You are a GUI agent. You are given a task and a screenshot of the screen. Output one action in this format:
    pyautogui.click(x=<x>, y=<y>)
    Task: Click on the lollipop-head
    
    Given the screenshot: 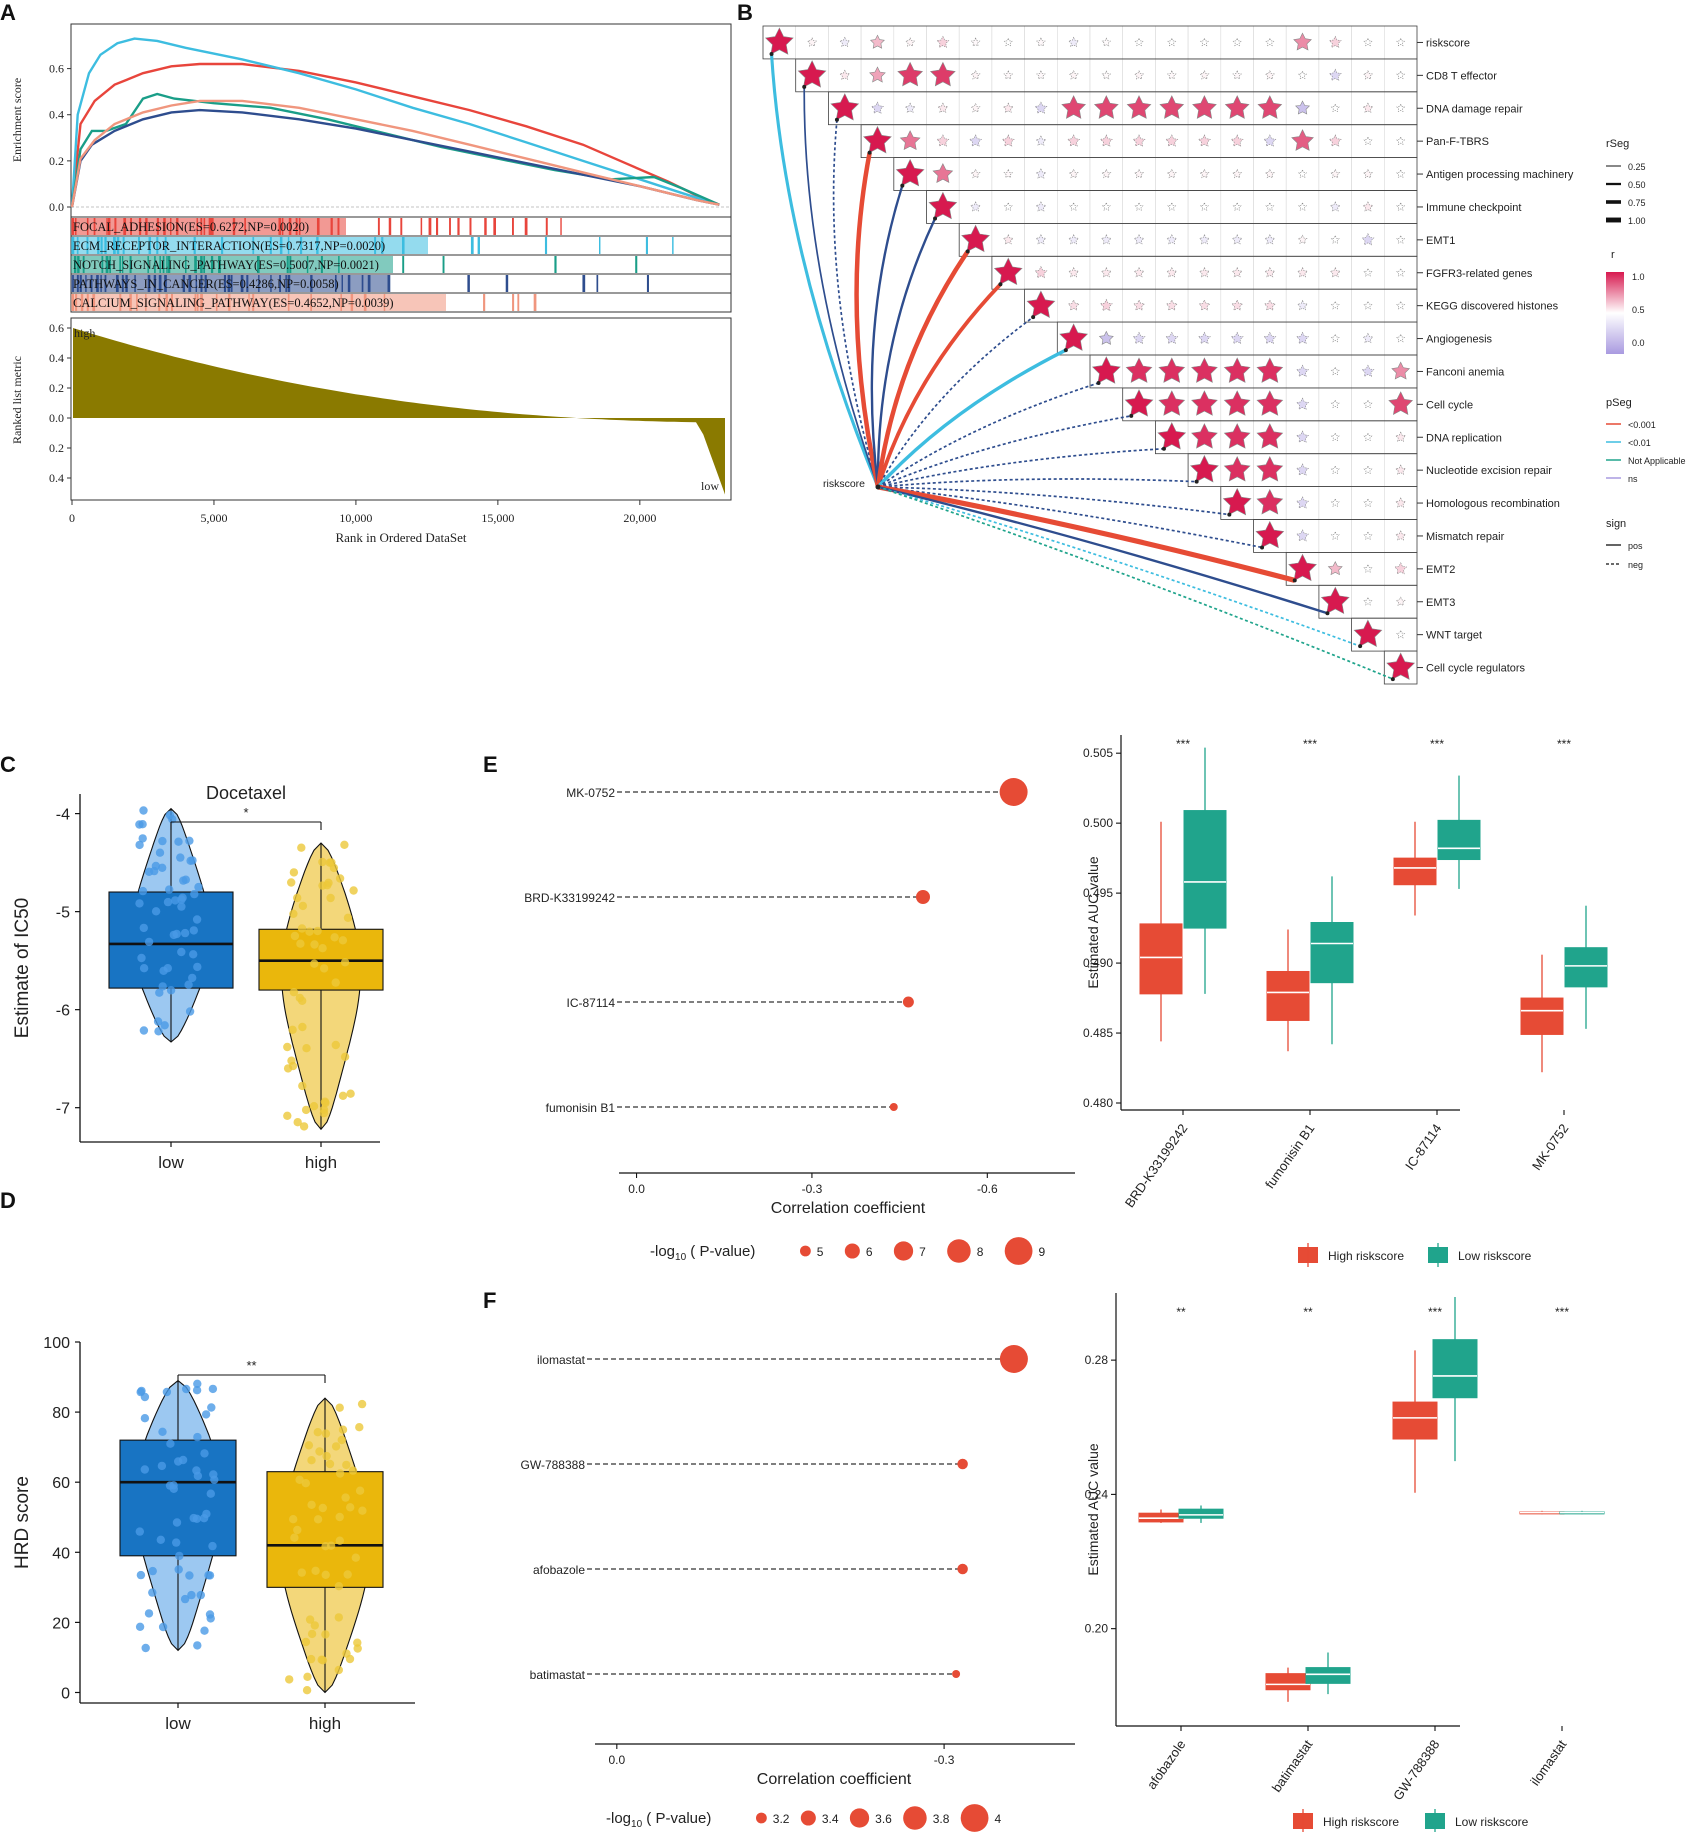 What is the action you would take?
    pyautogui.click(x=1013, y=792)
    